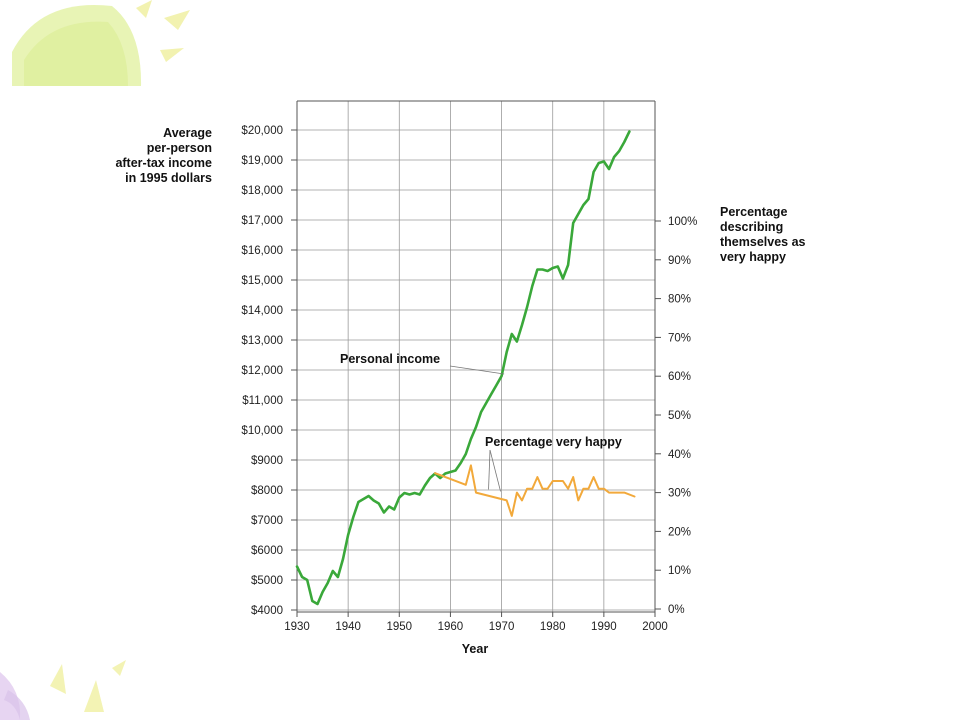 This screenshot has height=720, width=960. What do you see at coordinates (267, 461) in the screenshot?
I see `left-tick-label: $9000` at bounding box center [267, 461].